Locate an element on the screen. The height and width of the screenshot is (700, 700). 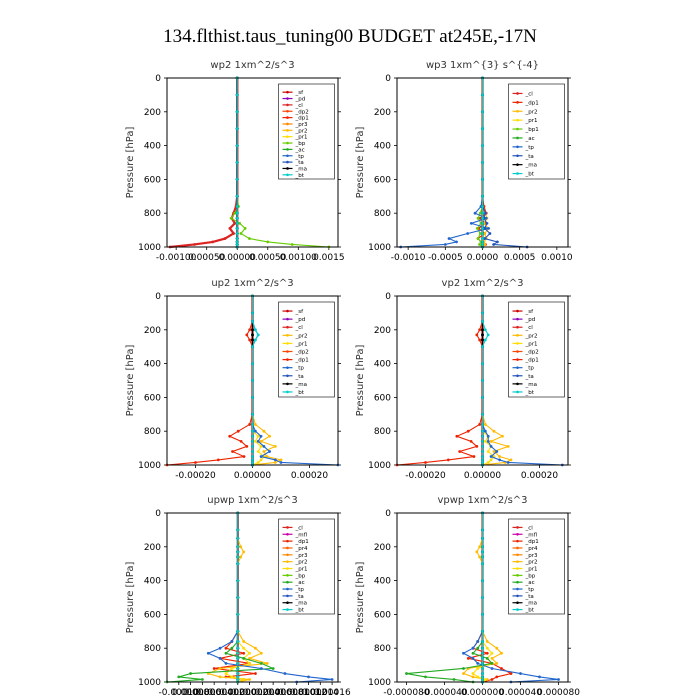
legend-entry: _pr1 is located at coordinates (531, 121).